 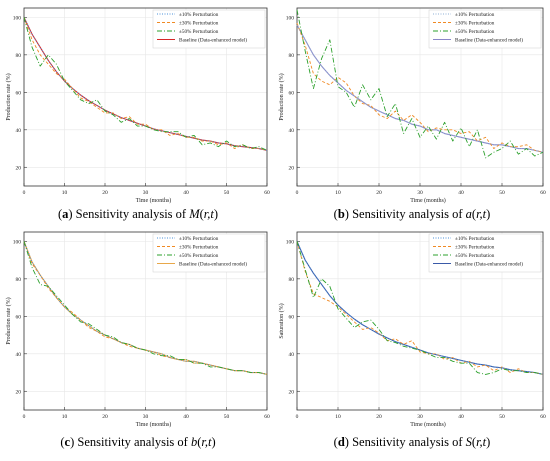 I want to click on caption-function: a, so click(x=468, y=214).